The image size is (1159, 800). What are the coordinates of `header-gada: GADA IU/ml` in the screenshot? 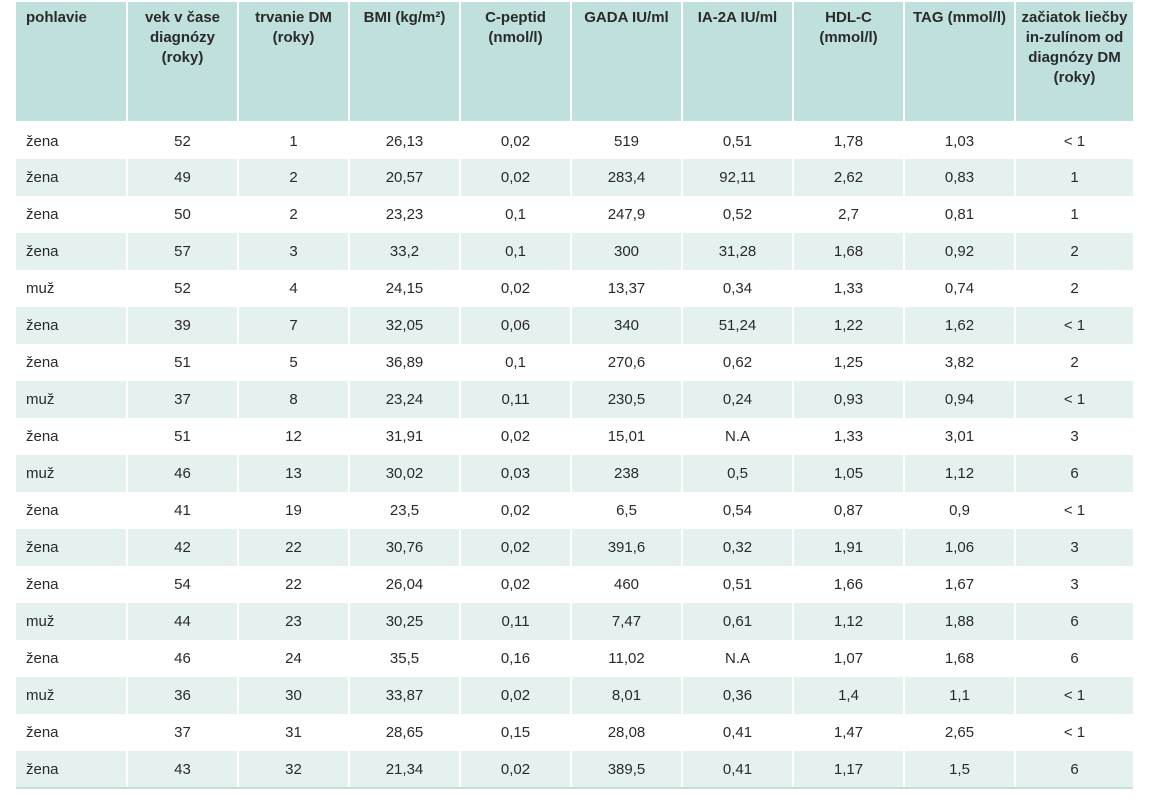 It's located at (626, 62).